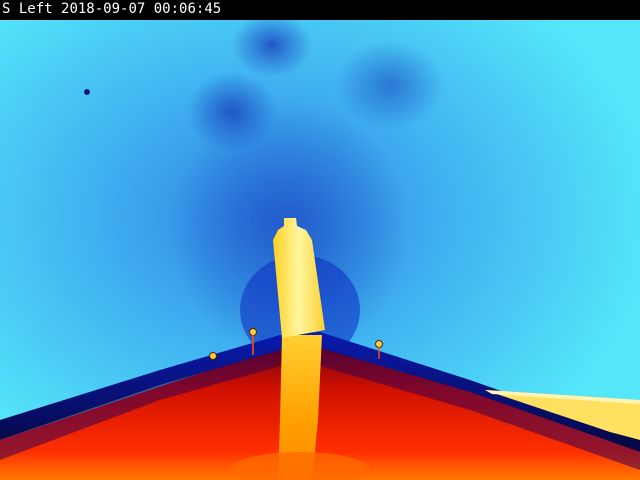  What do you see at coordinates (562, 415) in the screenshot?
I see `hot-strip-right` at bounding box center [562, 415].